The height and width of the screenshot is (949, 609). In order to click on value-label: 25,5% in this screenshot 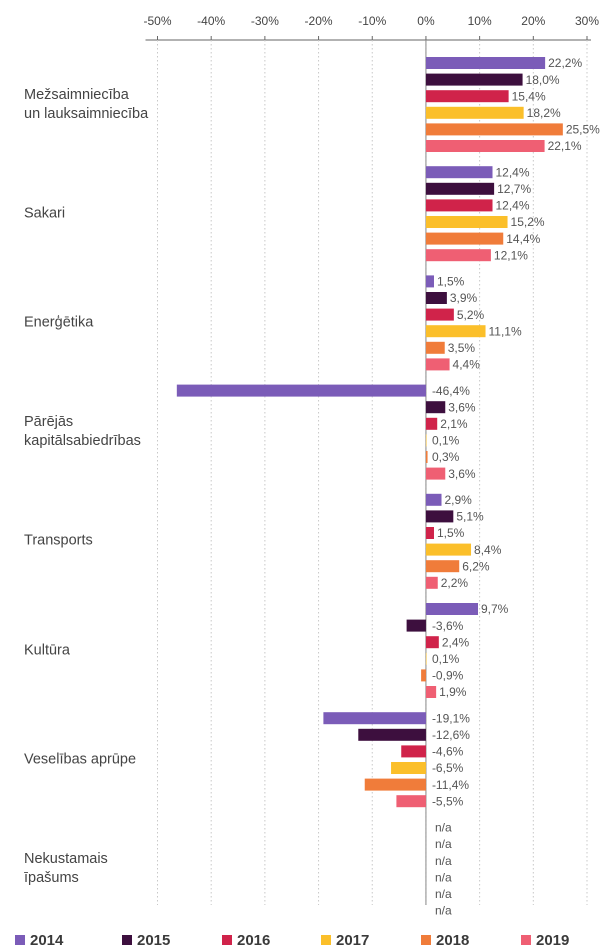, I will do `click(583, 130)`.